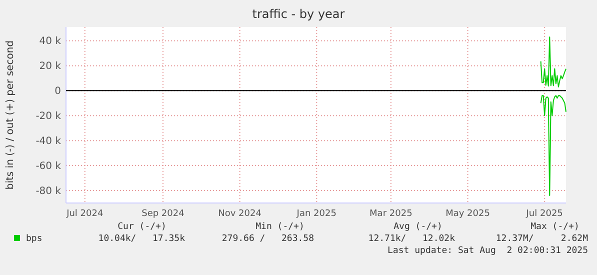  I want to click on text: Avg (-/+), so click(418, 227).